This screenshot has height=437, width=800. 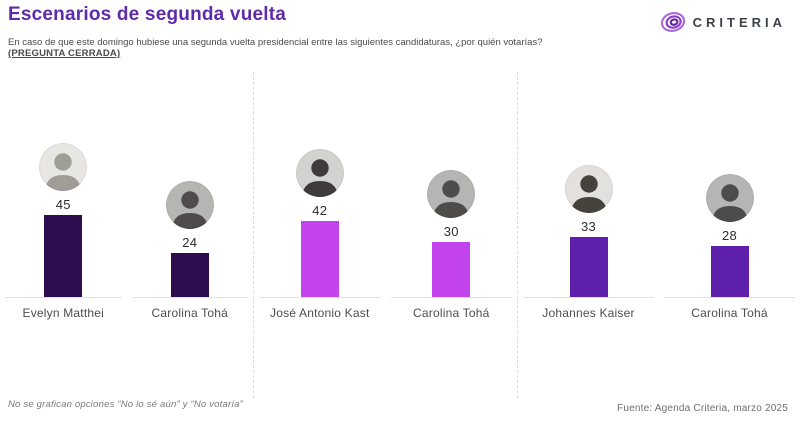 I want to click on bar-value-label: 30, so click(x=451, y=231).